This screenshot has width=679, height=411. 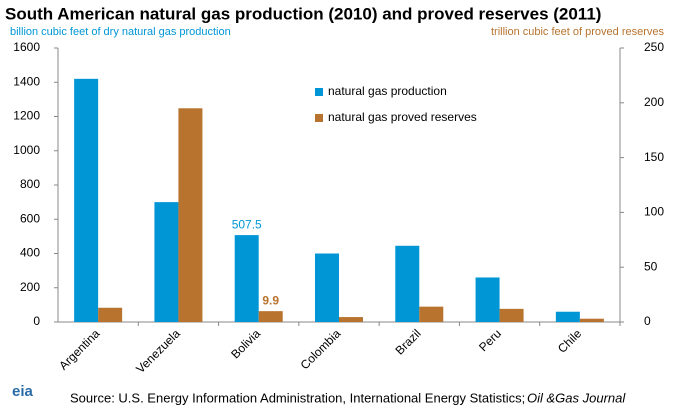 What do you see at coordinates (651, 266) in the screenshot?
I see `y2-tick-label: 50` at bounding box center [651, 266].